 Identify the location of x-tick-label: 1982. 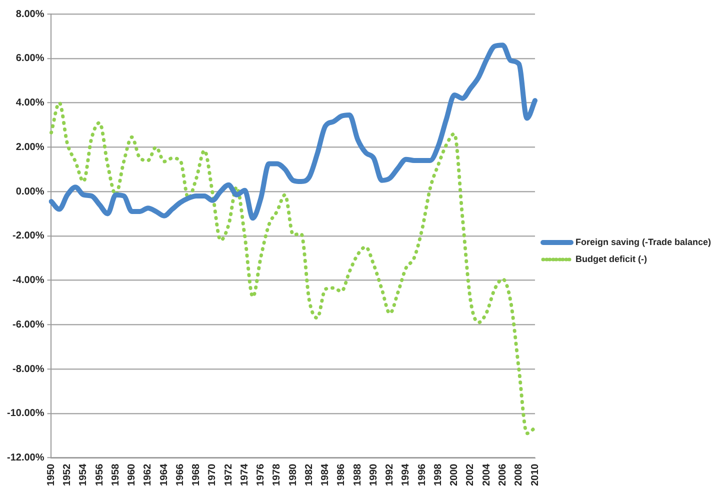
(309, 474).